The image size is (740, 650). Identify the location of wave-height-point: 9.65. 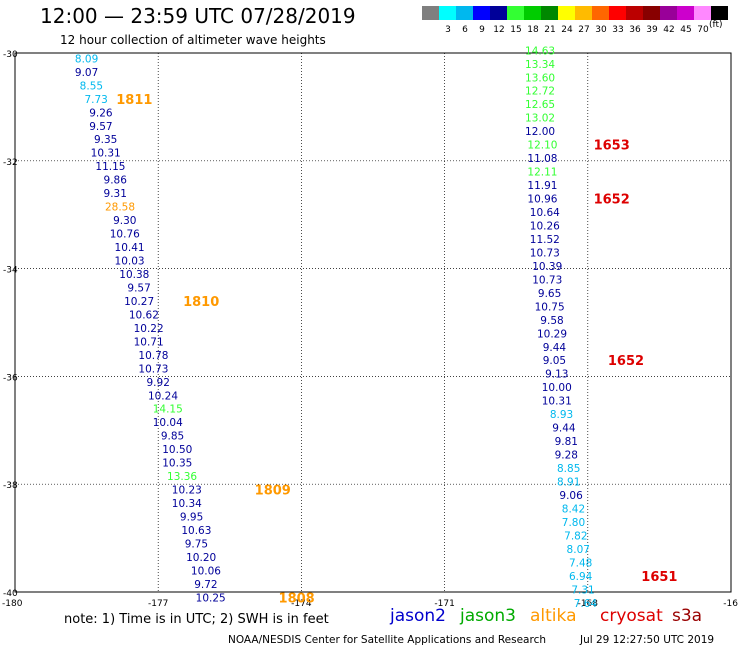
(549, 294).